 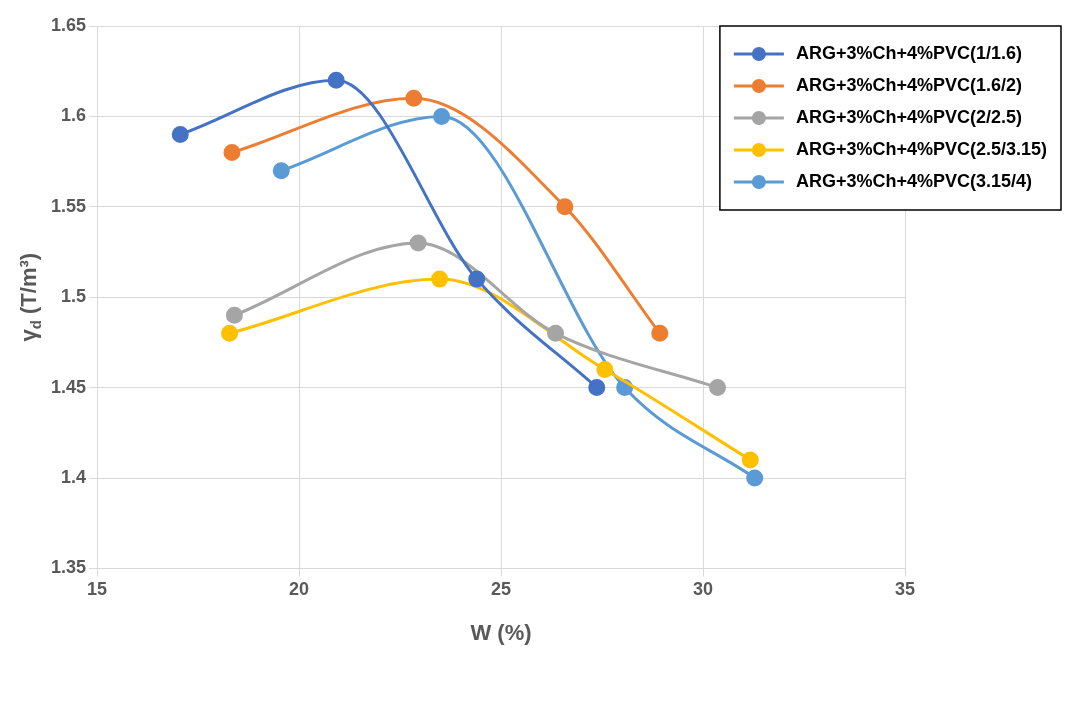 I want to click on legend-label: ARG+3%Ch+4%PVC(2.5/3.15), so click(x=921, y=148).